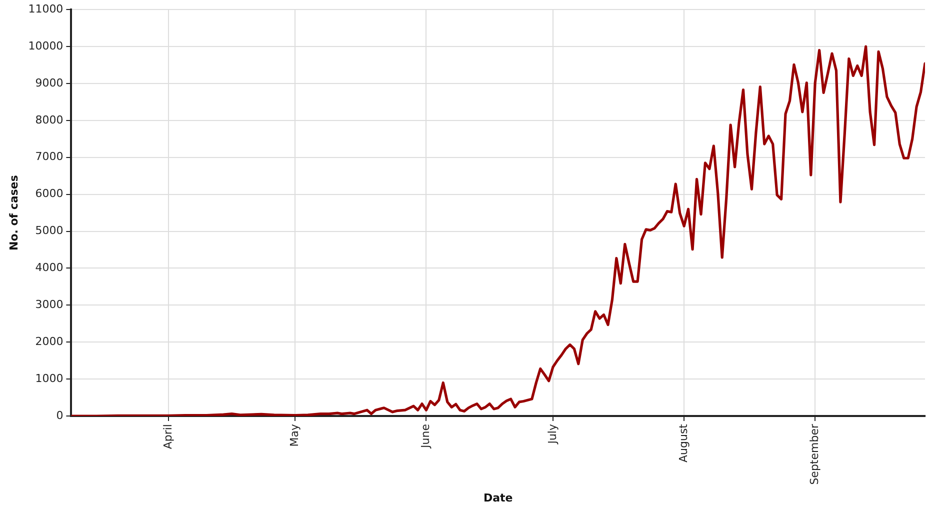 The height and width of the screenshot is (513, 926). I want to click on x-tick-label: June, so click(425, 436).